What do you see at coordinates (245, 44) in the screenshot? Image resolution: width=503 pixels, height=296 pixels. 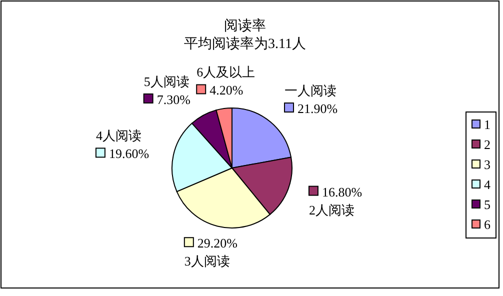 I see `subtitle: 平均阅读率为3.11人` at bounding box center [245, 44].